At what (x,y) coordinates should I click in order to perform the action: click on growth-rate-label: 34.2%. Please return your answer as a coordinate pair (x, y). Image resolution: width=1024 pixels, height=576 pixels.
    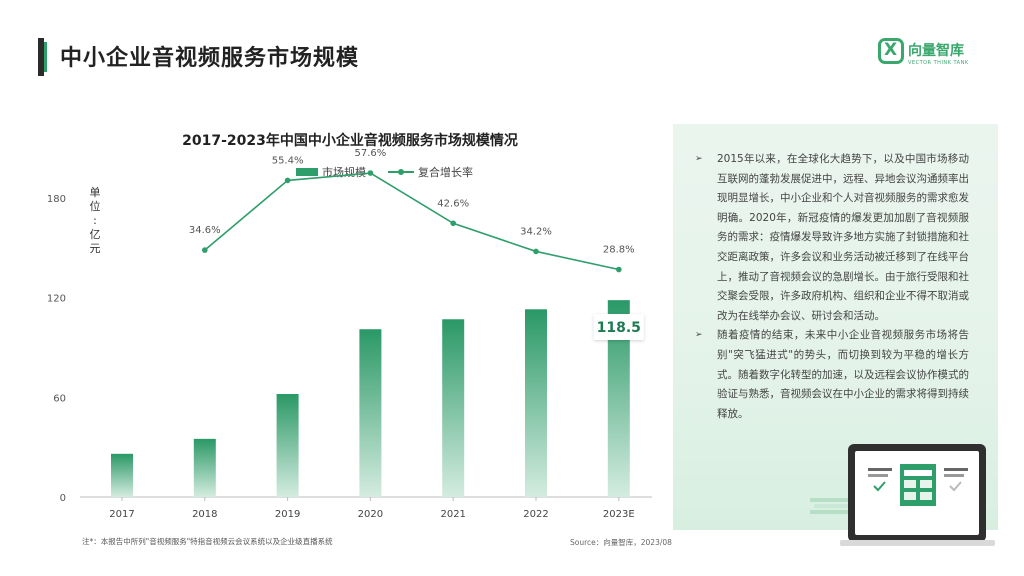
    Looking at the image, I should click on (536, 231).